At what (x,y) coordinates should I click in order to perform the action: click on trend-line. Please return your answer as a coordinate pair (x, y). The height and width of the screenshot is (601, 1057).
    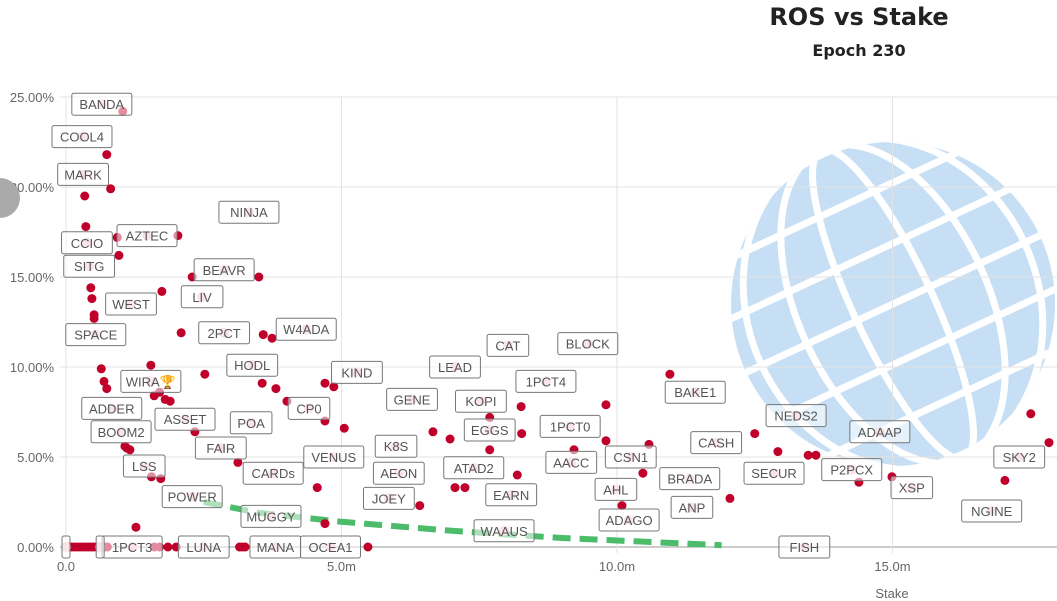
    Looking at the image, I should click on (462, 524).